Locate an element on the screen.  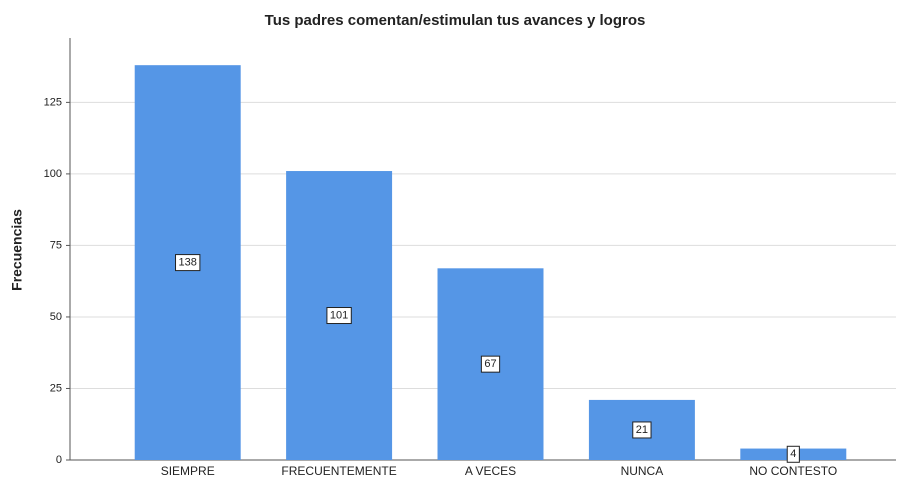
data-label: 138 is located at coordinates (188, 262).